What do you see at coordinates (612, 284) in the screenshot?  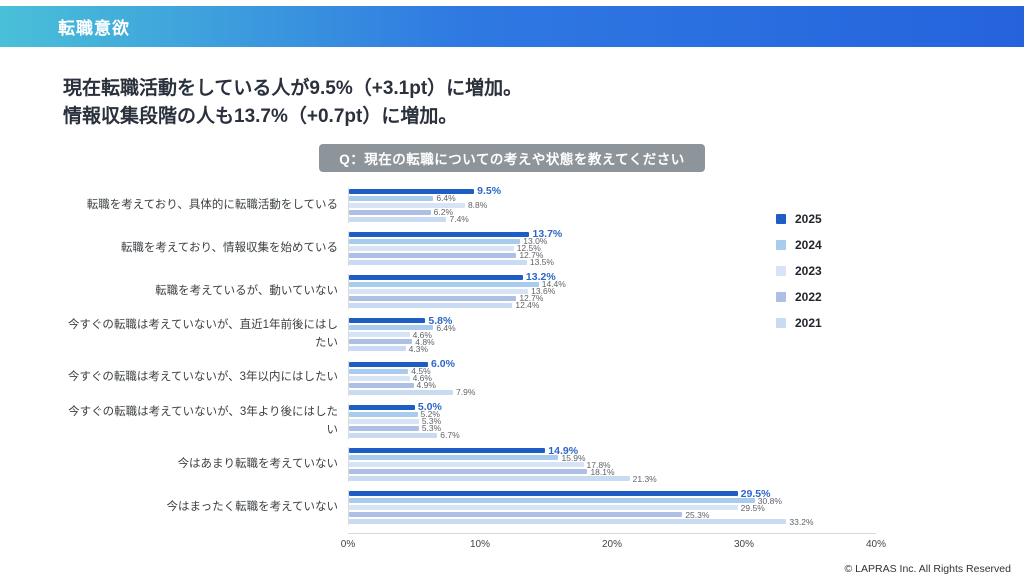 I see `bar-line-2024: 14.4%` at bounding box center [612, 284].